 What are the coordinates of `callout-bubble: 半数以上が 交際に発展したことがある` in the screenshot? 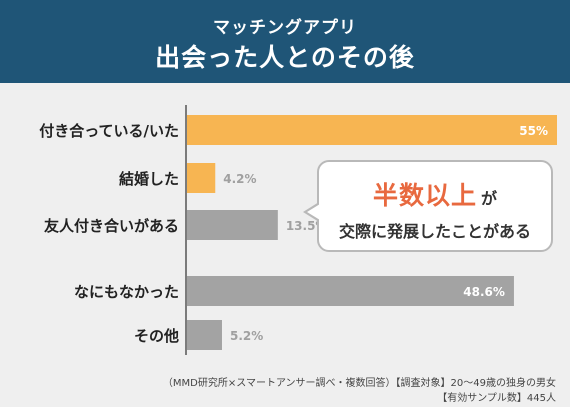 It's located at (428, 206).